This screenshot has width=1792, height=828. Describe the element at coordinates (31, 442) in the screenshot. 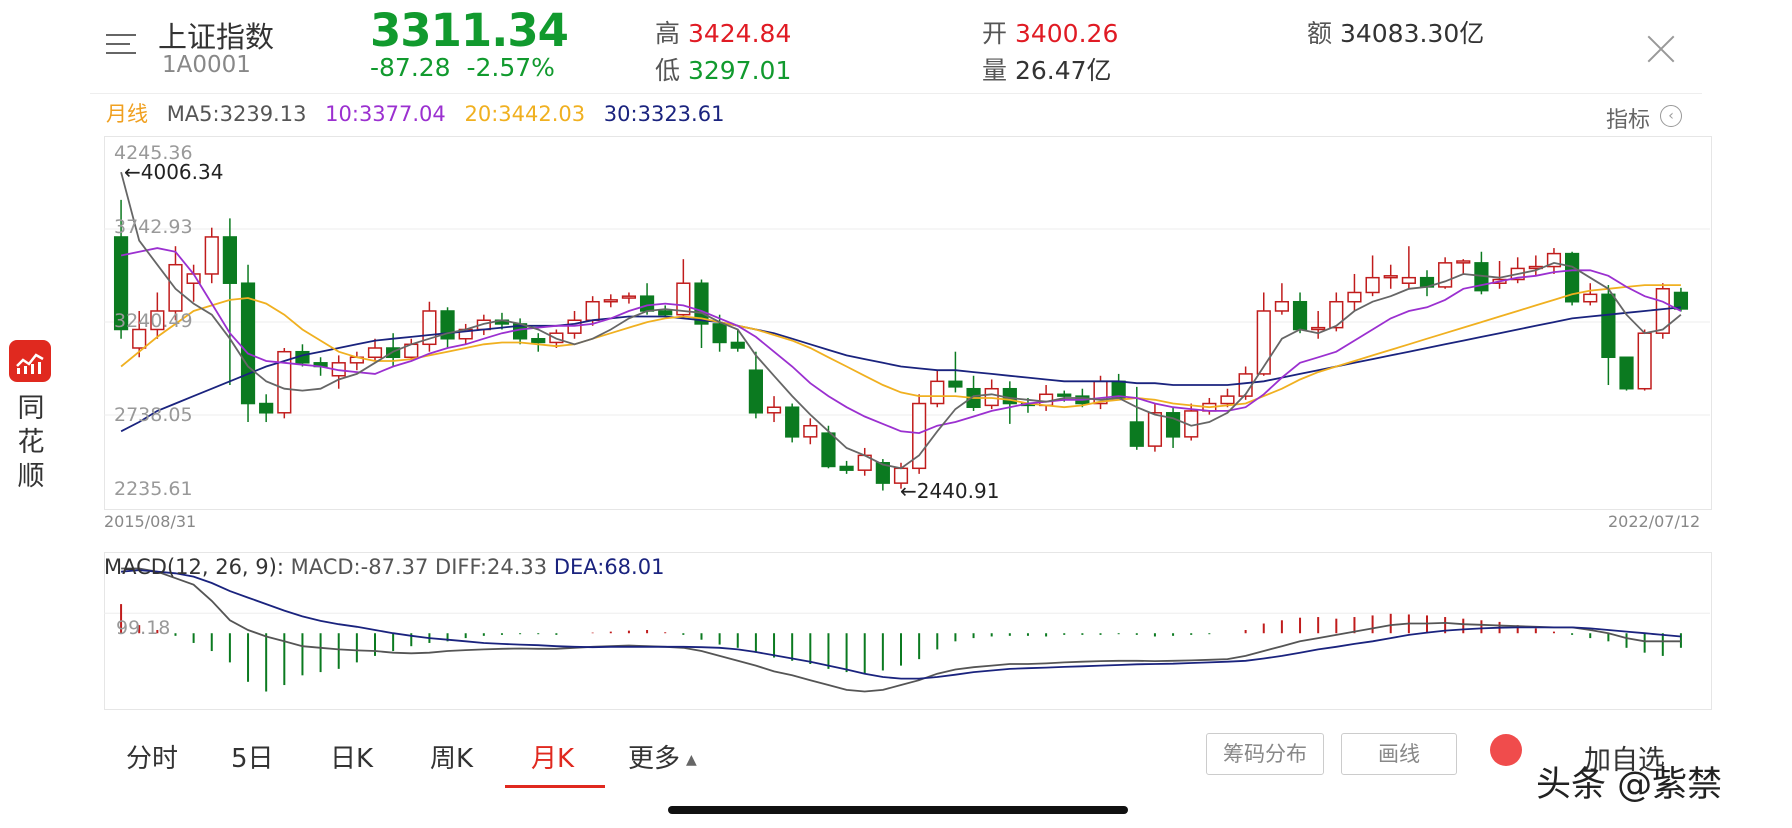

I see `side-logo-label: 同花顺` at that location.